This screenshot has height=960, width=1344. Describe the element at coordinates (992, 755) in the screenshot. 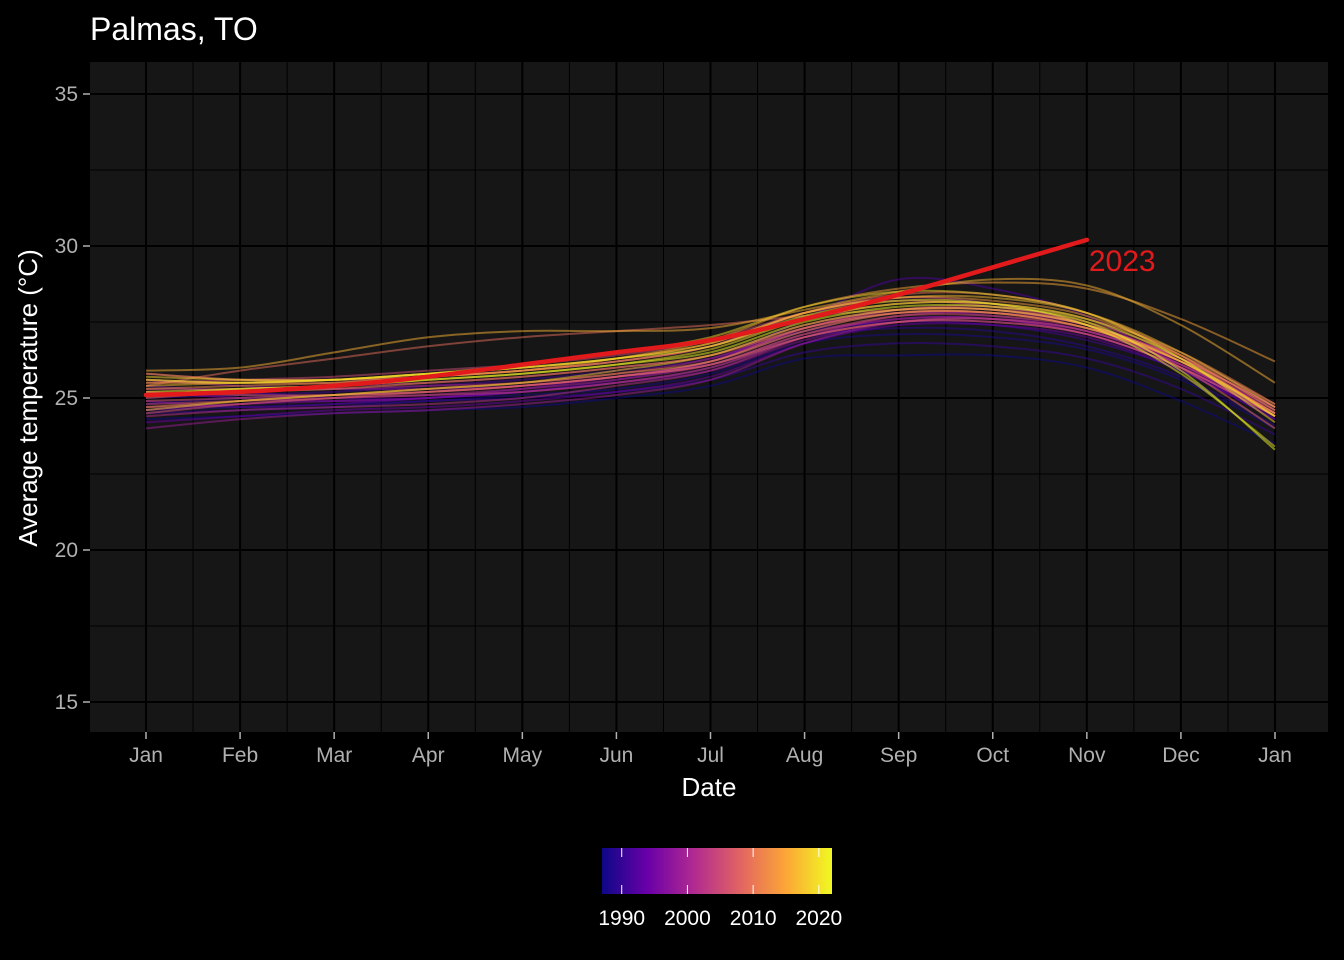

I see `x-tick-label: Oct` at that location.